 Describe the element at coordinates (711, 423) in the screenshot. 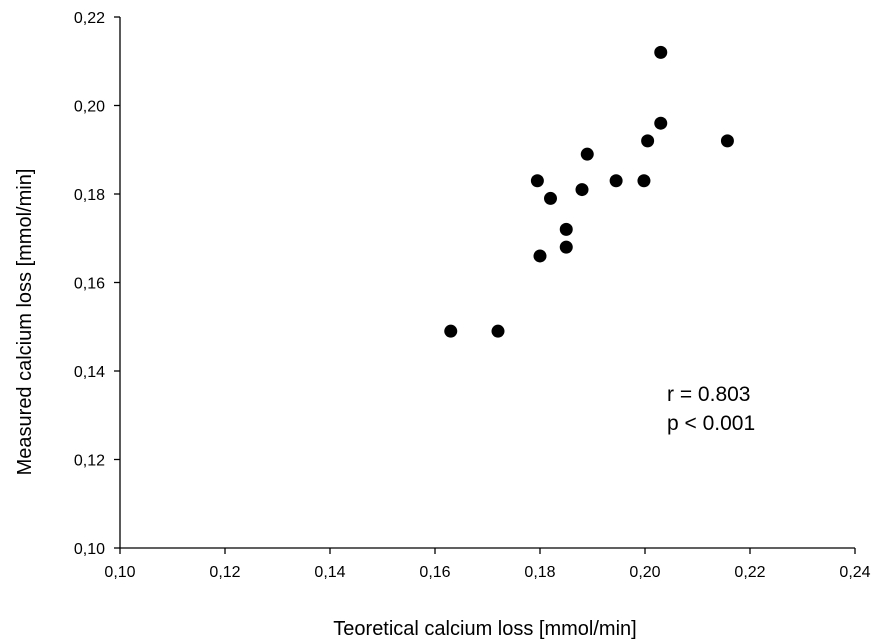

I see `p-value-annotation: p < 0.001` at that location.